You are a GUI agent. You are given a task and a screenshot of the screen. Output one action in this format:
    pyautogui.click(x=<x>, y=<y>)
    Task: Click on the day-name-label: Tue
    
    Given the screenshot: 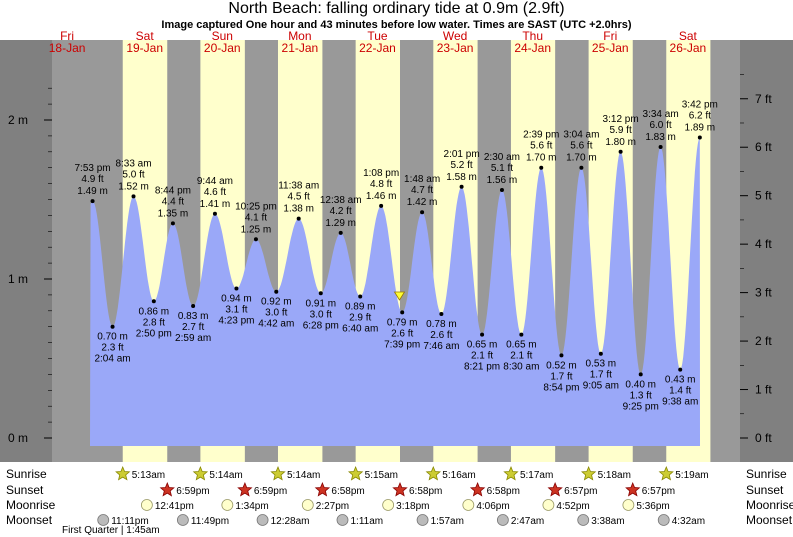 What is the action you would take?
    pyautogui.click(x=377, y=36)
    